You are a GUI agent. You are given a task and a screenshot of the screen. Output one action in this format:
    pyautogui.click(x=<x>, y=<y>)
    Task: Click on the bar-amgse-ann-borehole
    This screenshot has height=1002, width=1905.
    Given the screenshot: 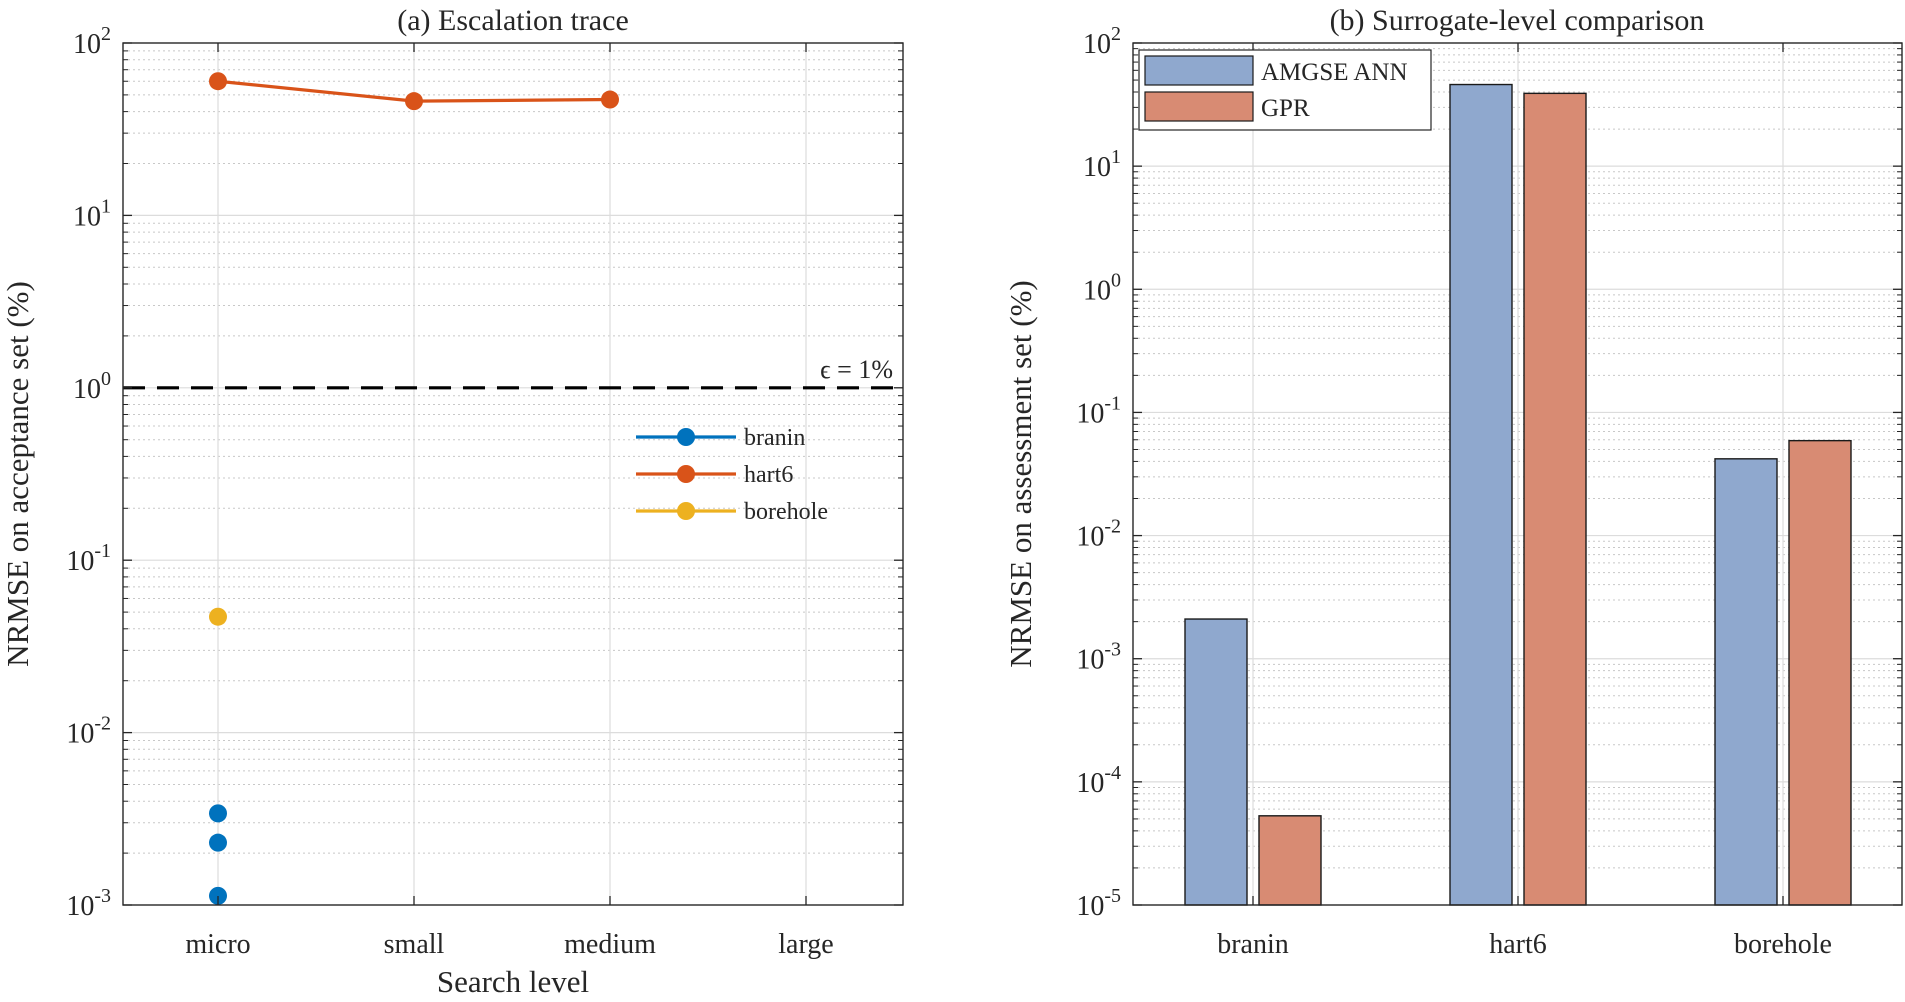 What is the action you would take?
    pyautogui.click(x=1746, y=682)
    